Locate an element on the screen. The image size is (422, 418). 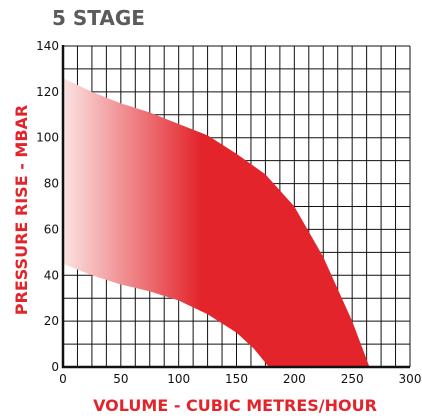
x-tick-label: 100 is located at coordinates (178, 379).